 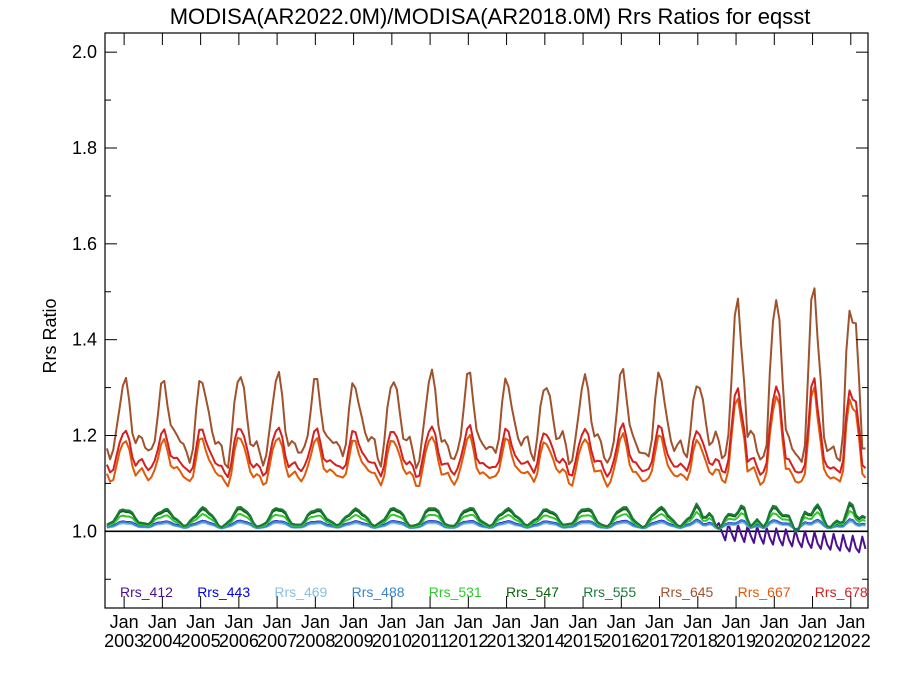 What do you see at coordinates (851, 641) in the screenshot?
I see `x-tick-year: 2022` at bounding box center [851, 641].